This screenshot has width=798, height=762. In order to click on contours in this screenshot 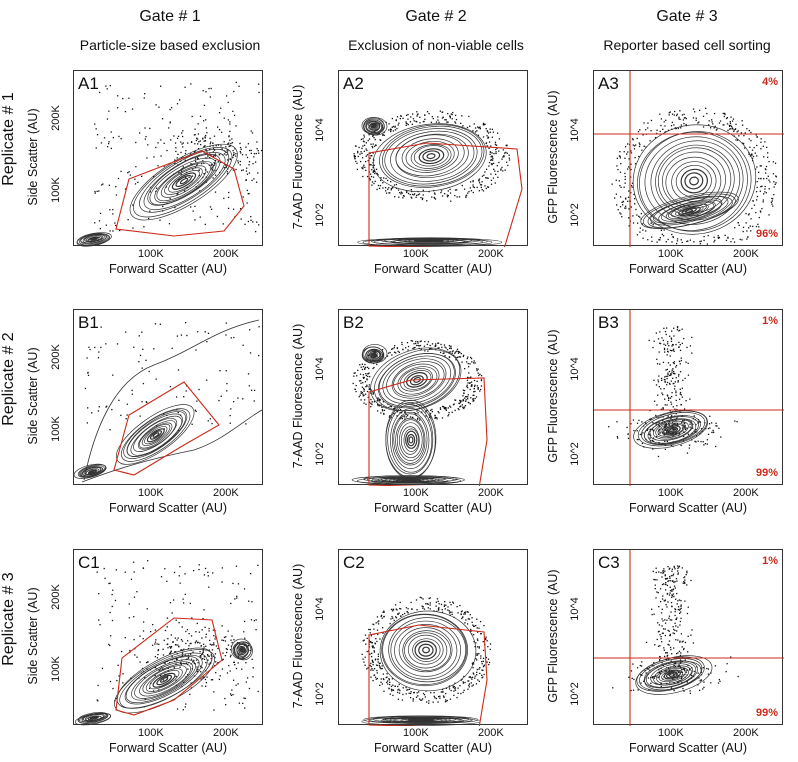, I will do `click(430, 182)`.